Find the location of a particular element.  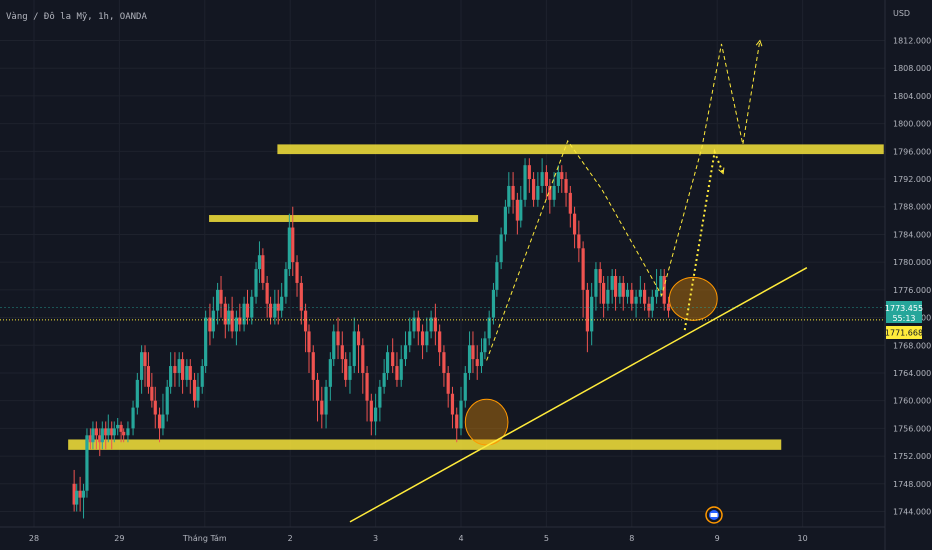

countdown-label: 55:13 is located at coordinates (903, 318).